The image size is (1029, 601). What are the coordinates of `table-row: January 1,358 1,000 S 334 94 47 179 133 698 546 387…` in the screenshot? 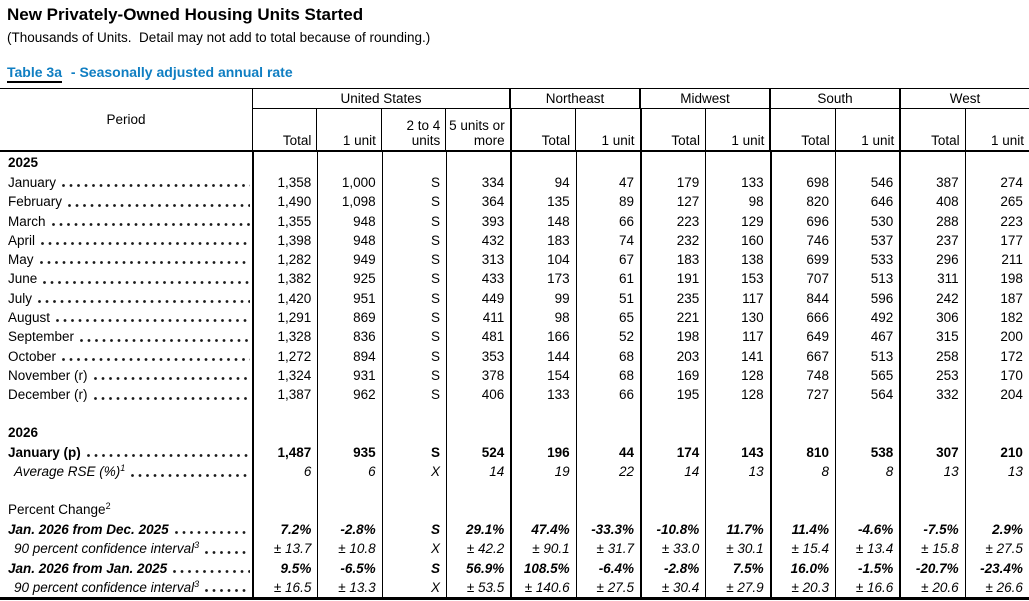 It's located at (514, 183).